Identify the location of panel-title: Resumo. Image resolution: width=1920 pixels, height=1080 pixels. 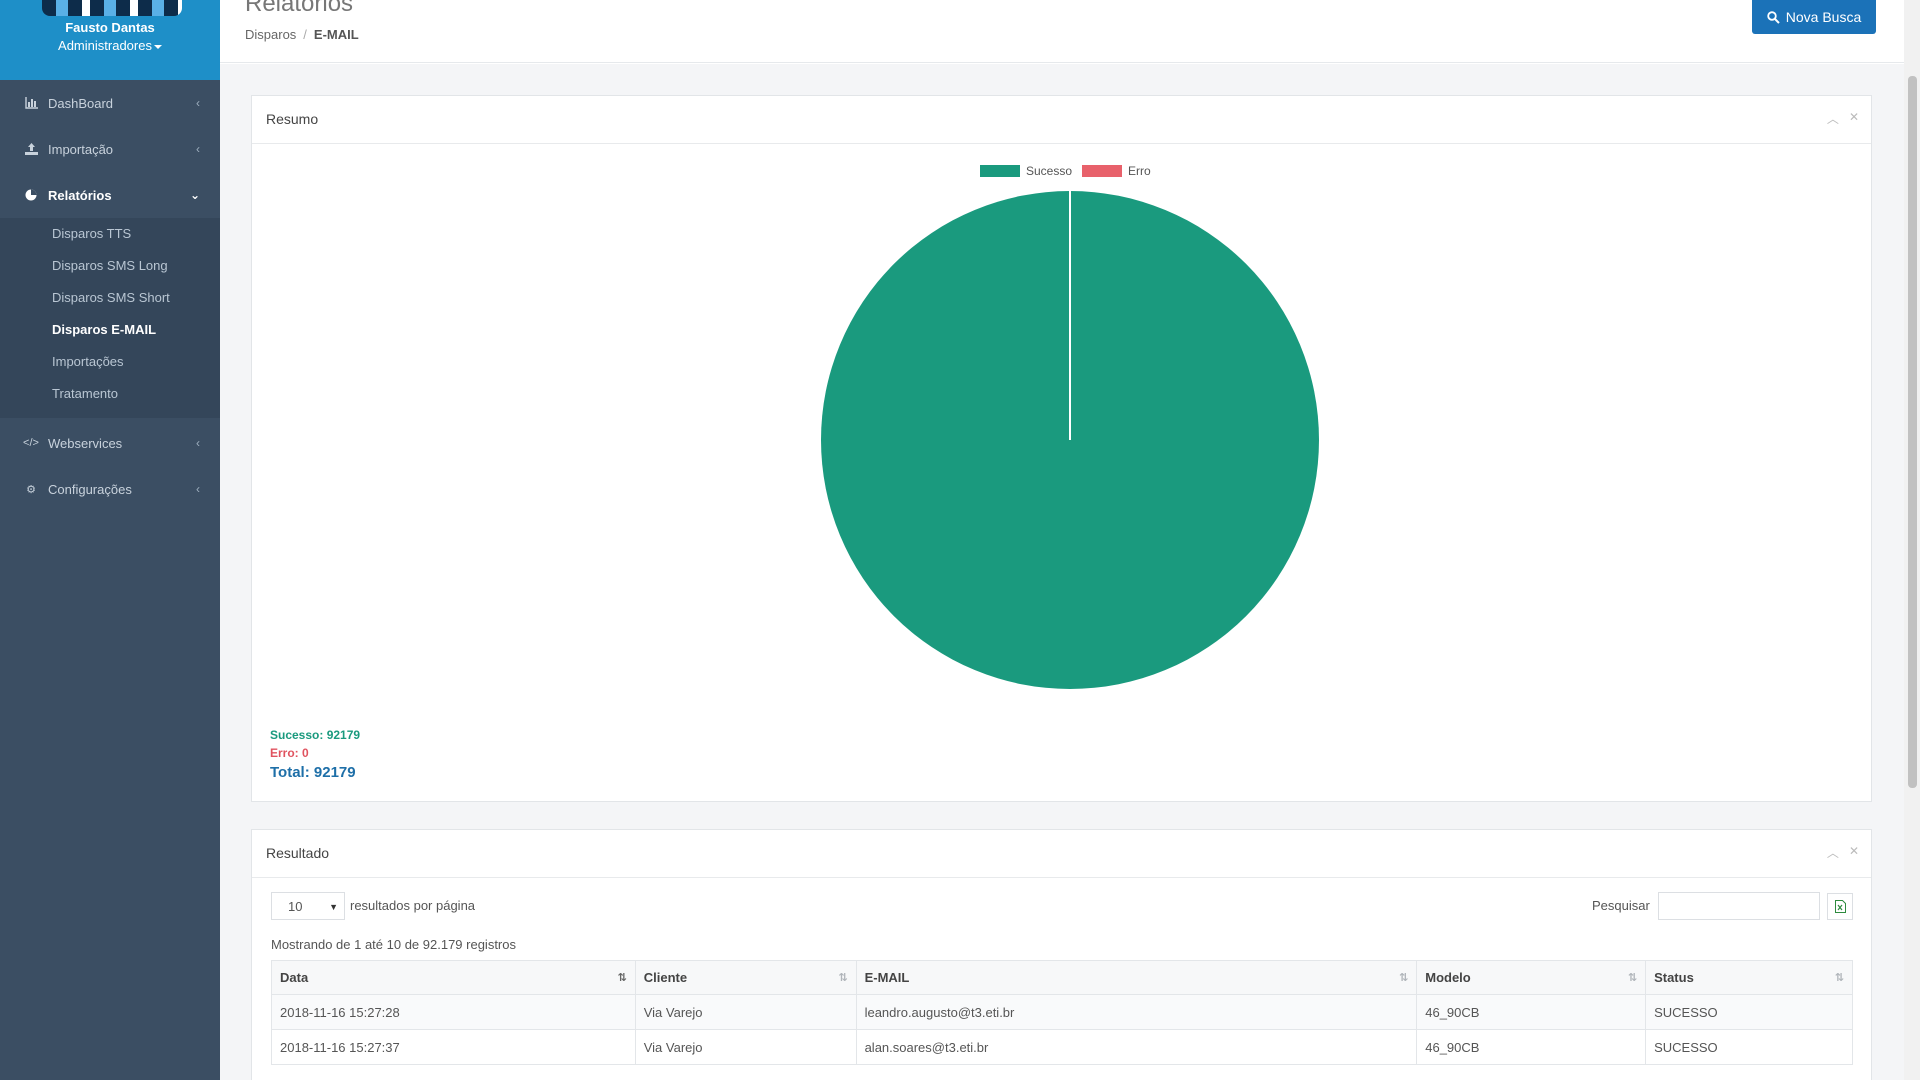
(292, 119).